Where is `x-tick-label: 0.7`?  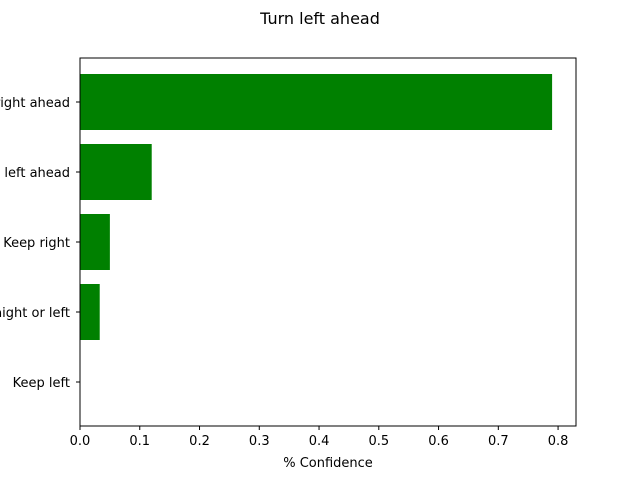
x-tick-label: 0.7 is located at coordinates (498, 441).